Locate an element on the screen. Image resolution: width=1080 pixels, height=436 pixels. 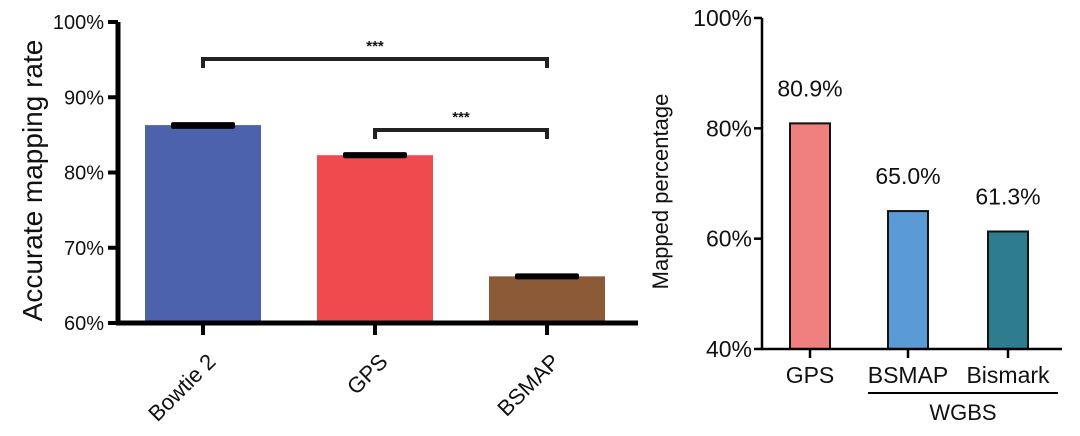
y-tick-label-1: 60% is located at coordinates (729, 239).